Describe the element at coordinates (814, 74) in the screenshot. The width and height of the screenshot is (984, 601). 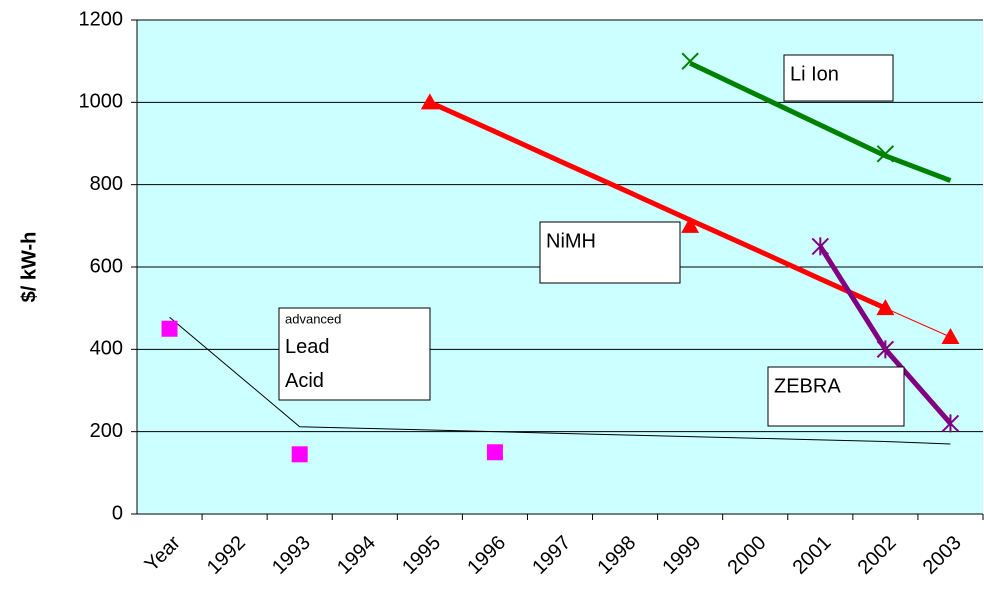
I see `legend-label: Li Ion` at that location.